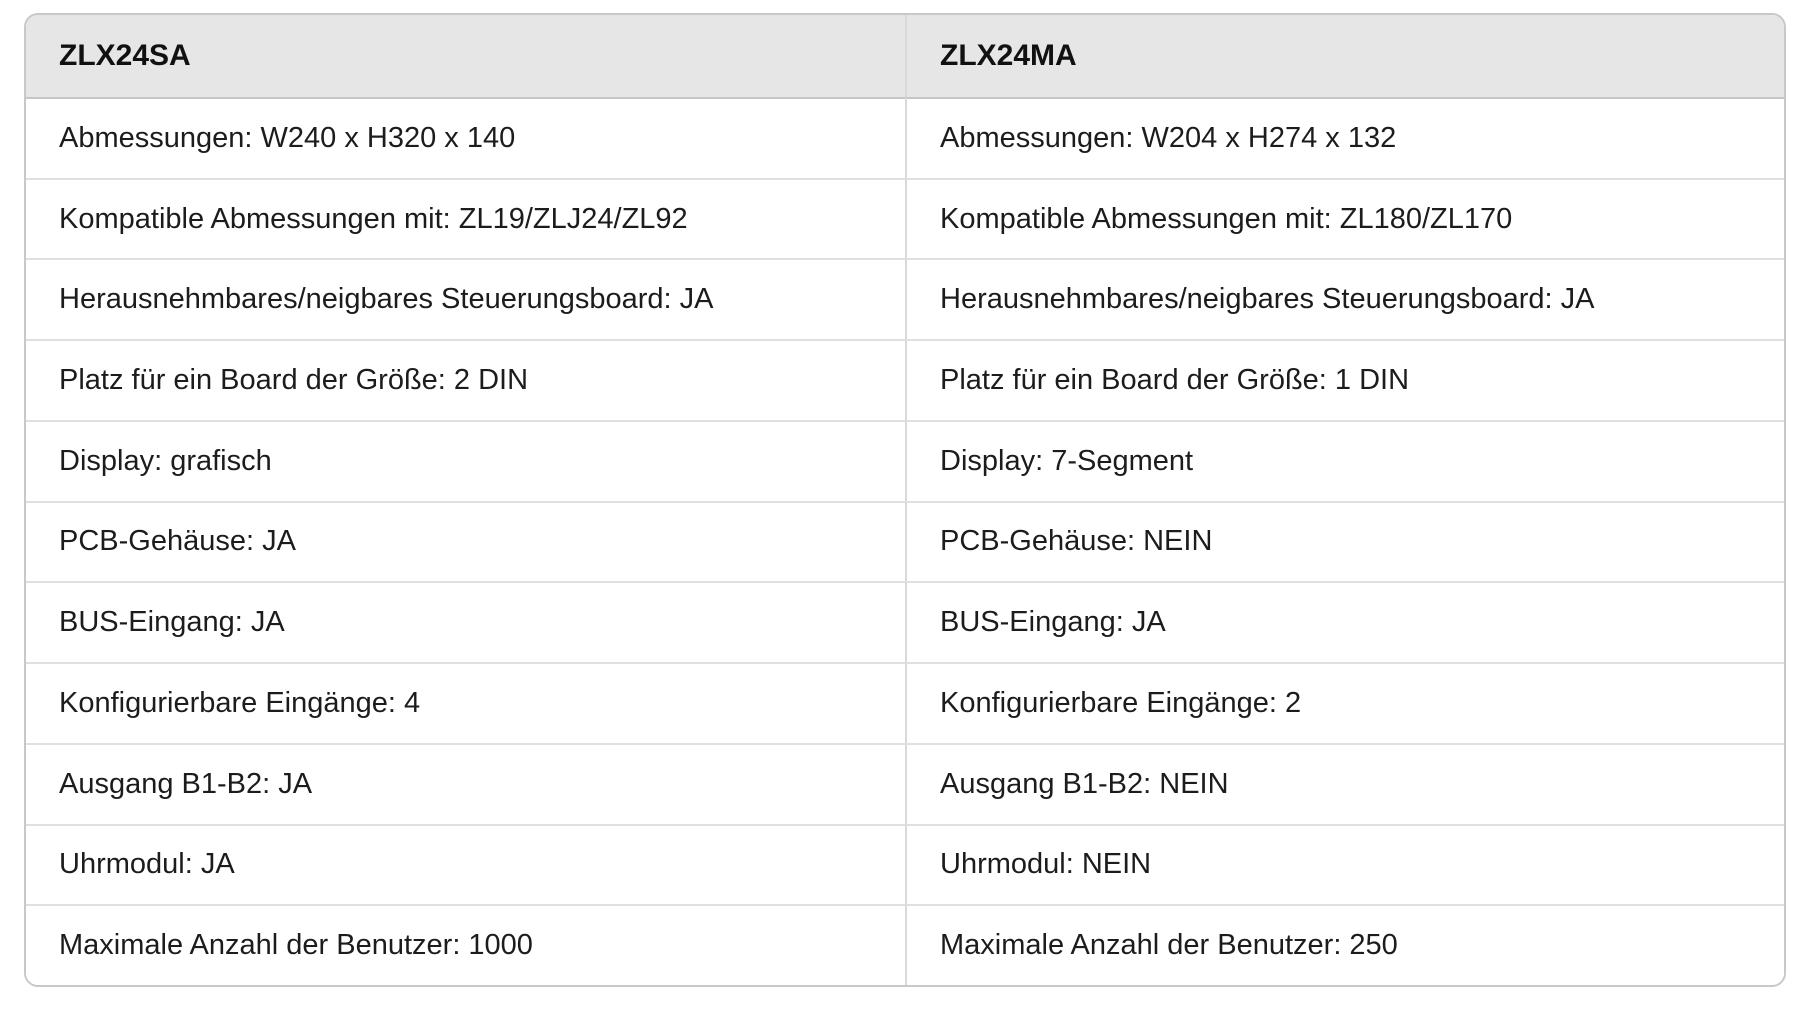 This screenshot has height=1009, width=1803. I want to click on spec-cell-zlx24ma-kompatible-abmessungen: Kompatible Abmessungen mit: ZL180/ZL170, so click(1344, 218).